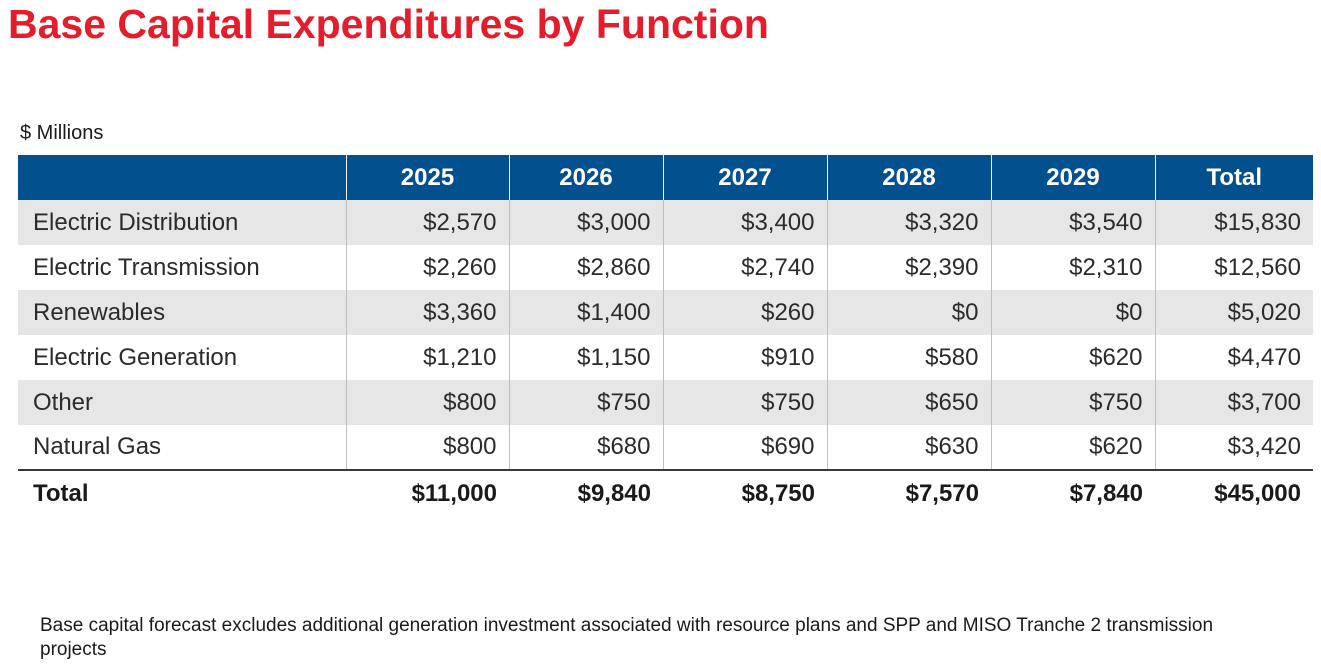 This screenshot has width=1321, height=672. What do you see at coordinates (1073, 492) in the screenshot?
I see `total-cell: $7,840` at bounding box center [1073, 492].